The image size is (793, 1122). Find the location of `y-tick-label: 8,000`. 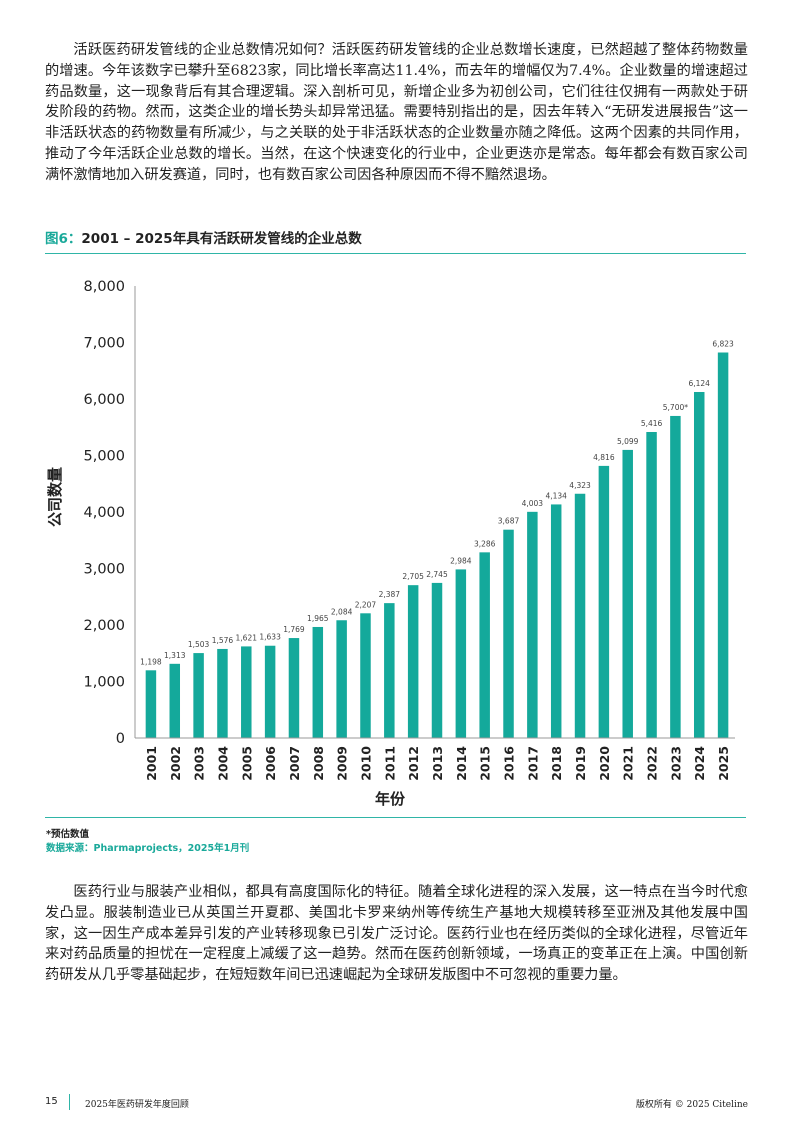

y-tick-label: 8,000 is located at coordinates (104, 287).